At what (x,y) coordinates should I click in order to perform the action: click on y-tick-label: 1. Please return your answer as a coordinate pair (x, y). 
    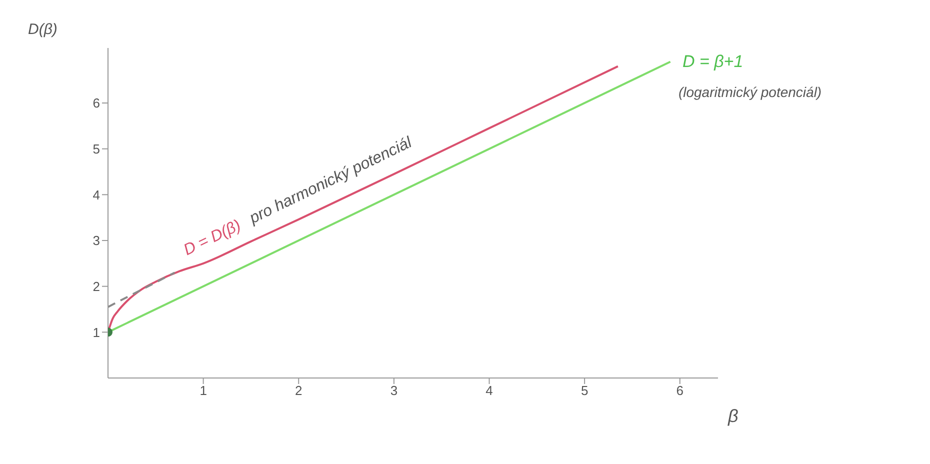
    Looking at the image, I should click on (96, 332).